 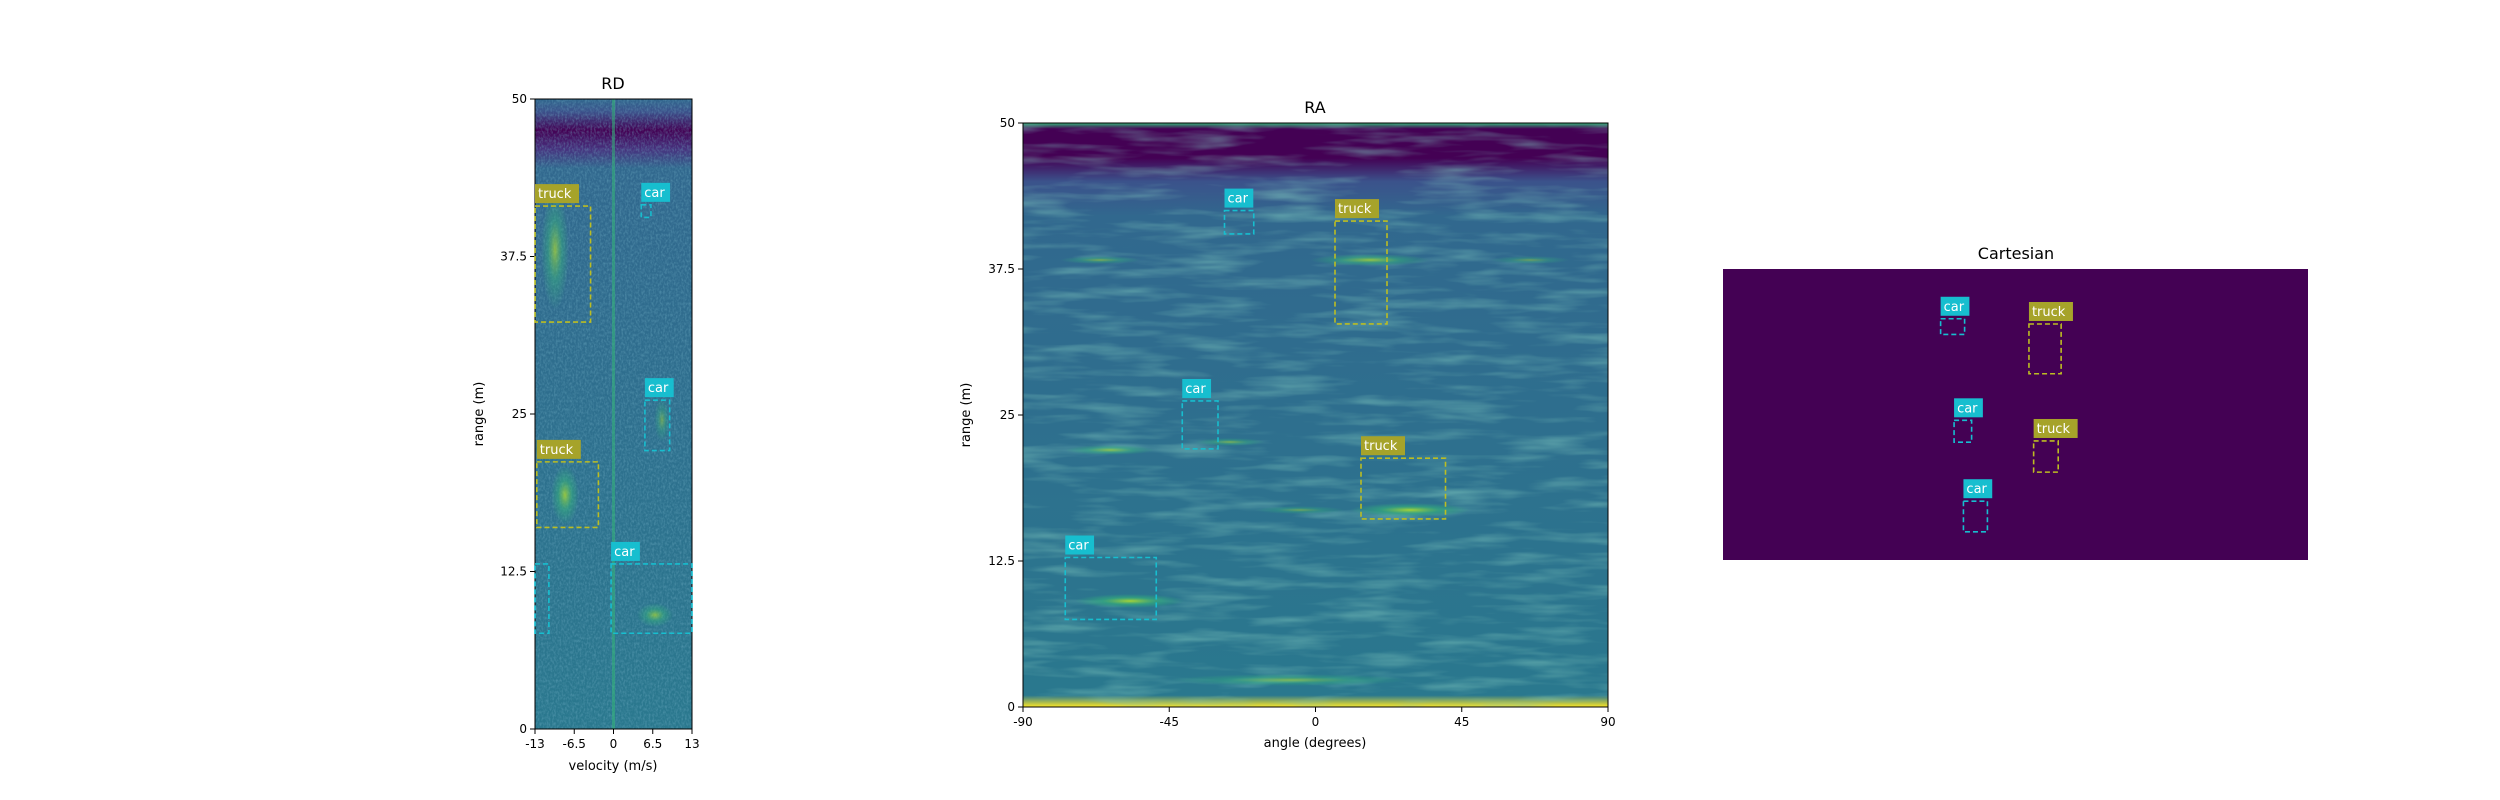 I want to click on ra-ytick-label: 37.5, so click(x=1001, y=269).